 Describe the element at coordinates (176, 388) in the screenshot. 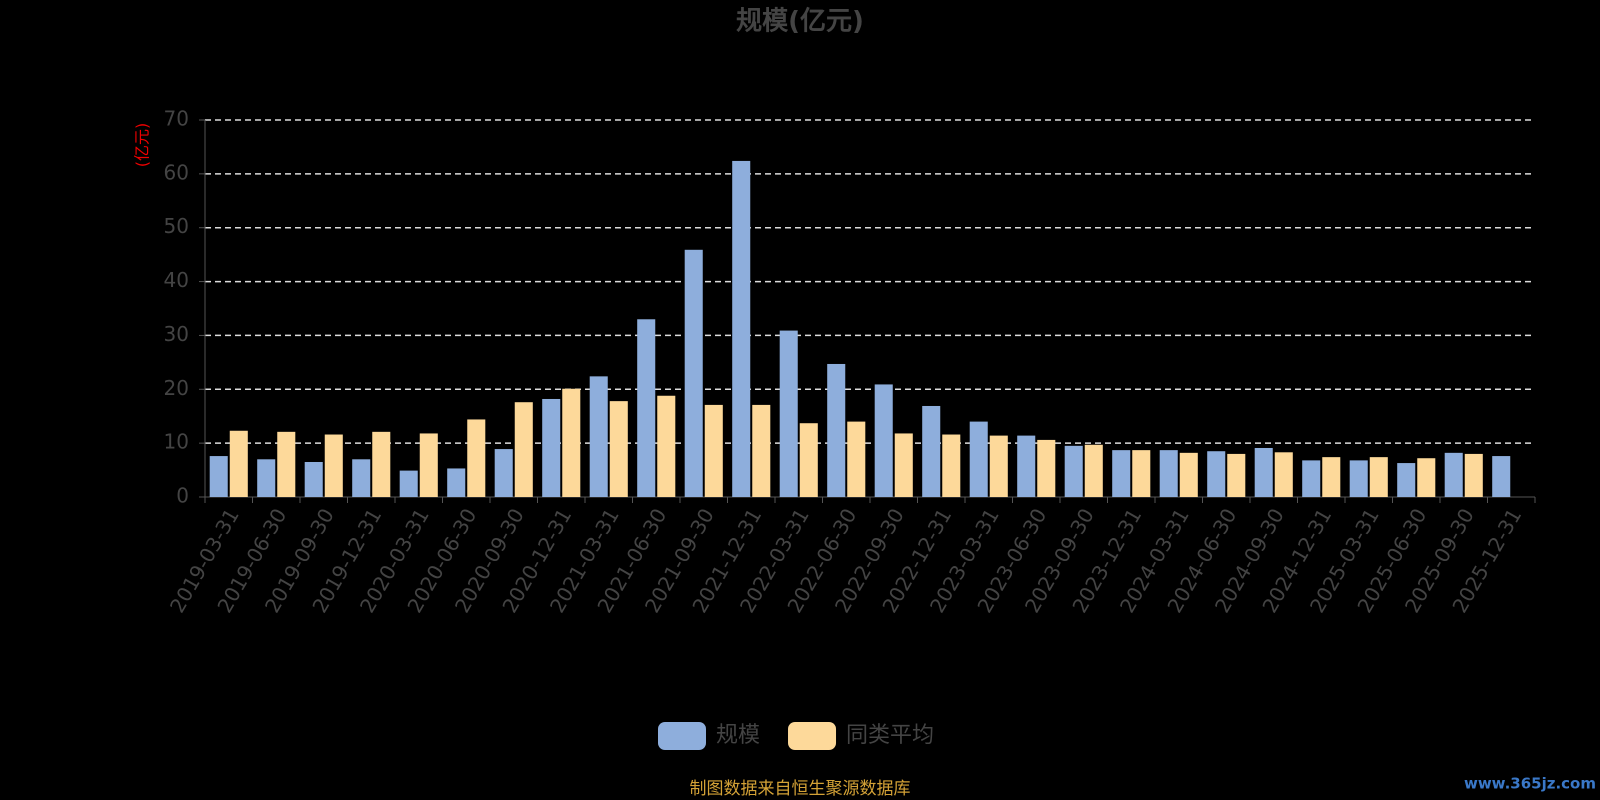

I see `y-tick-label: 20` at that location.